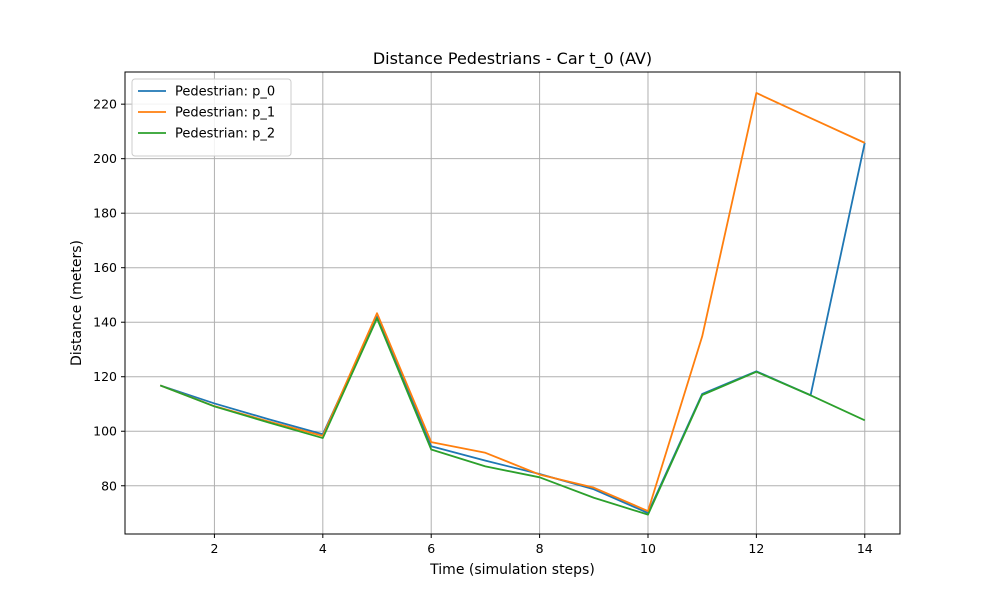  I want to click on y-tick-label: 180, so click(105, 213).